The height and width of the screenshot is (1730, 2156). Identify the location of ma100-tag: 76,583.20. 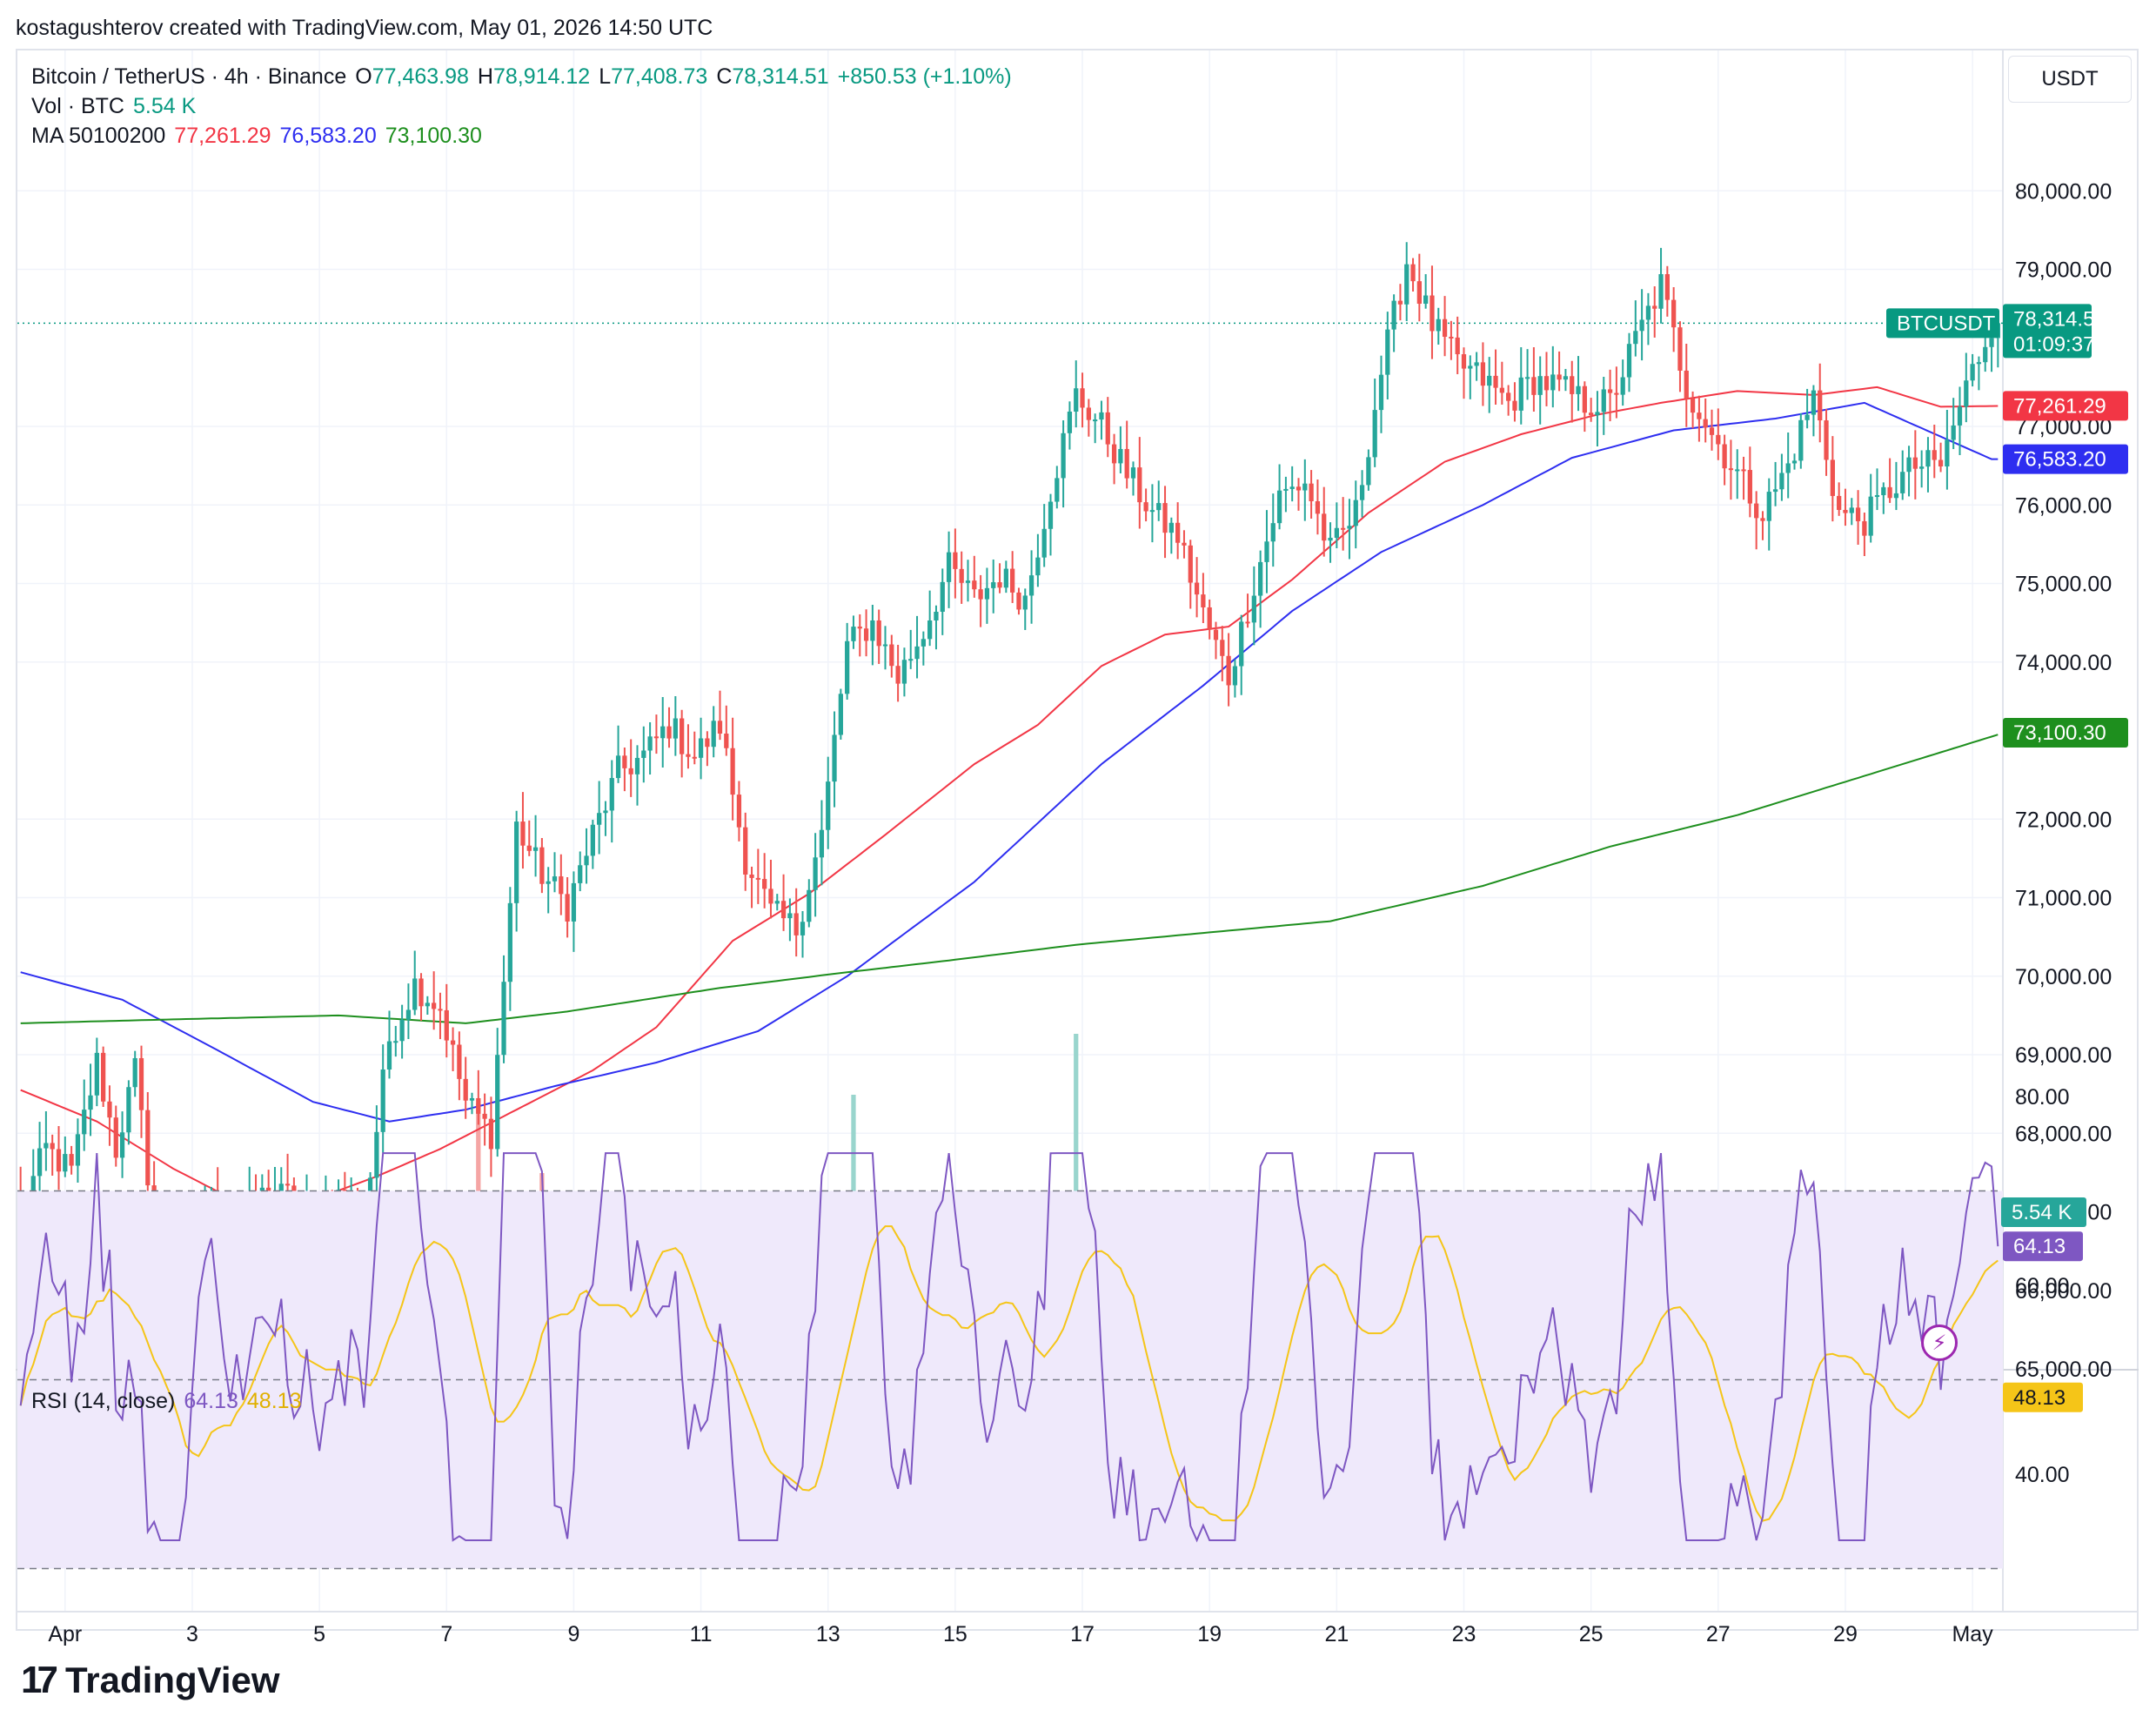
(2065, 459).